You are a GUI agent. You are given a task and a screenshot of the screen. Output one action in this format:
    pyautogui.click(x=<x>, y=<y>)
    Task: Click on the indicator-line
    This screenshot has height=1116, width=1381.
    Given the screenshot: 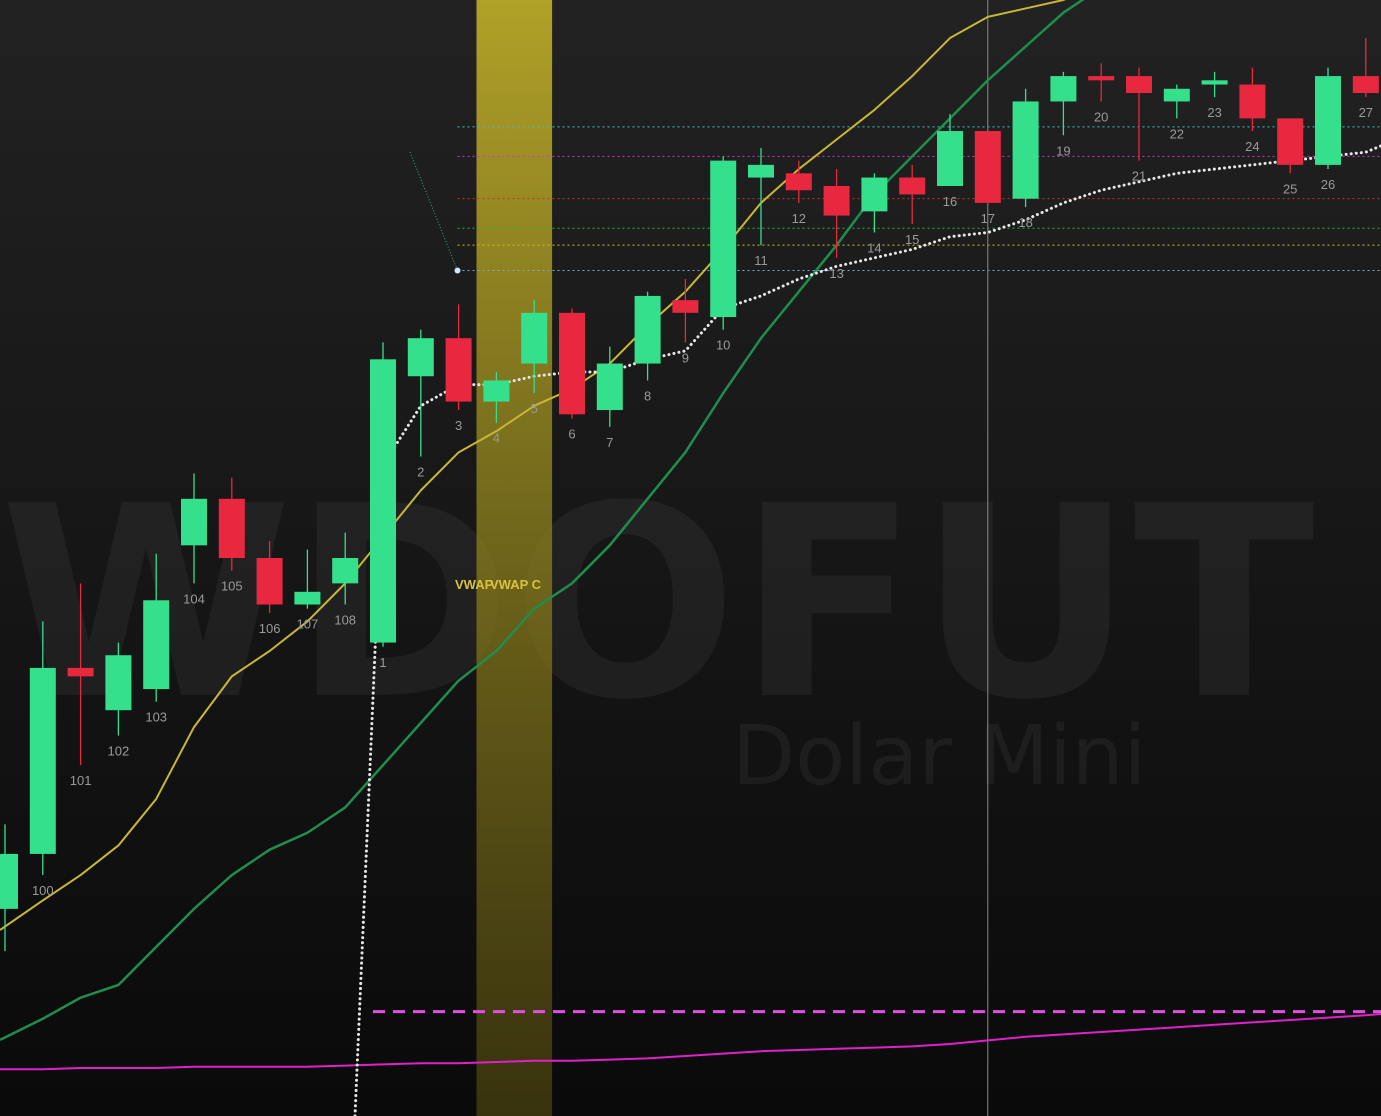 What is the action you would take?
    pyautogui.click(x=690, y=1042)
    